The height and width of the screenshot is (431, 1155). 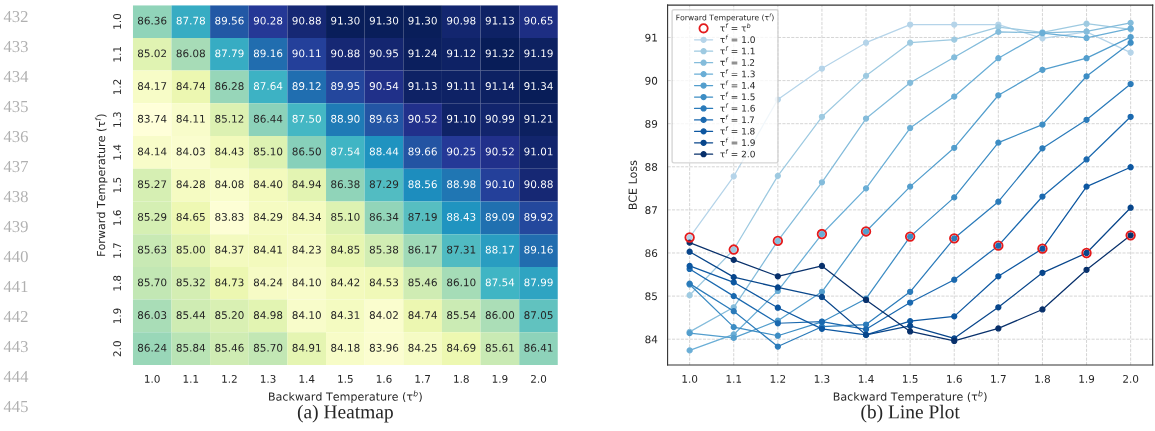 I want to click on data-label: 90.54, so click(x=384, y=86).